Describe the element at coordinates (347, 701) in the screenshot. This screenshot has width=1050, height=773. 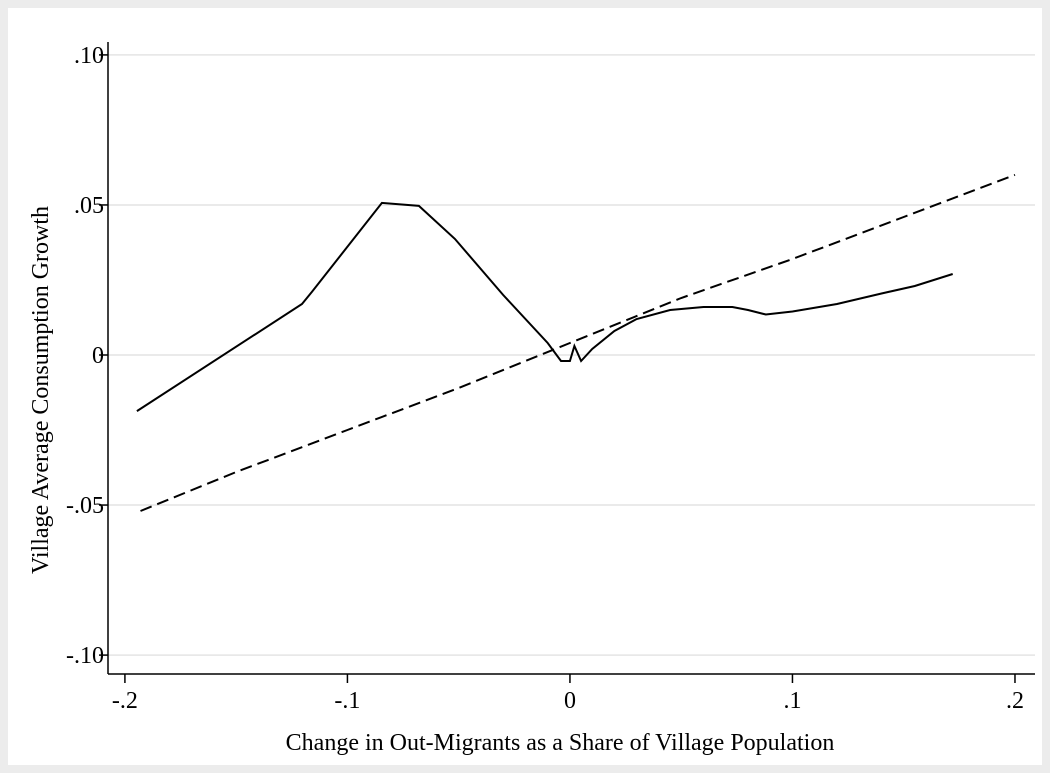
I see `x-tick-label: -.1` at that location.